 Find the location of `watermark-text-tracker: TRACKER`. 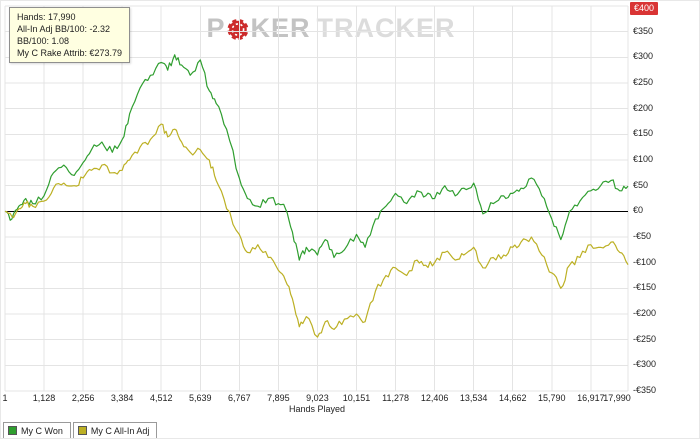

watermark-text-tracker: TRACKER is located at coordinates (386, 28).